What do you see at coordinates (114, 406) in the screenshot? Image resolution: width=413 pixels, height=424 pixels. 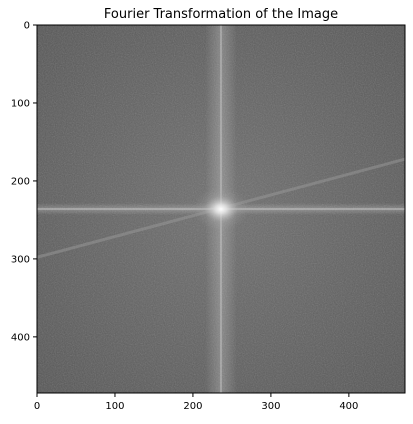 I see `x-tick-label: 100` at bounding box center [114, 406].